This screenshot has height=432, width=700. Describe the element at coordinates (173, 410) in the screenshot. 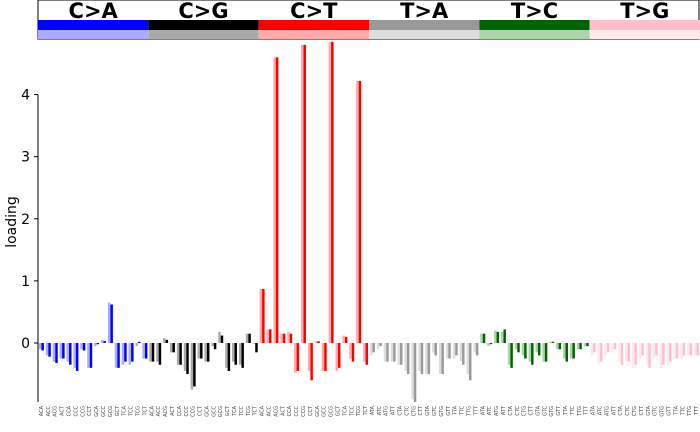

I see `x-tick-label: ACT` at that location.